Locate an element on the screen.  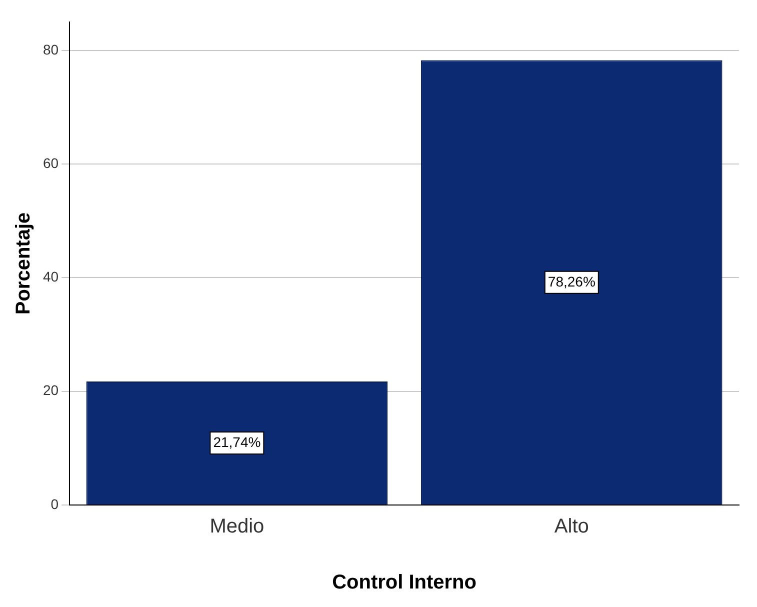
y-tick-label: 0 is located at coordinates (54, 504).